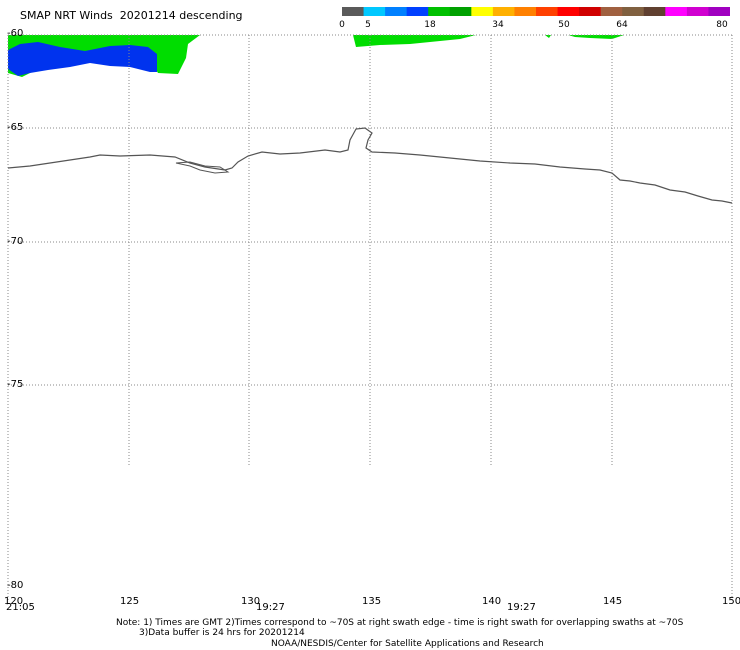 The image size is (740, 650). Describe the element at coordinates (251, 601) in the screenshot. I see `lon-label-130: 130` at that location.